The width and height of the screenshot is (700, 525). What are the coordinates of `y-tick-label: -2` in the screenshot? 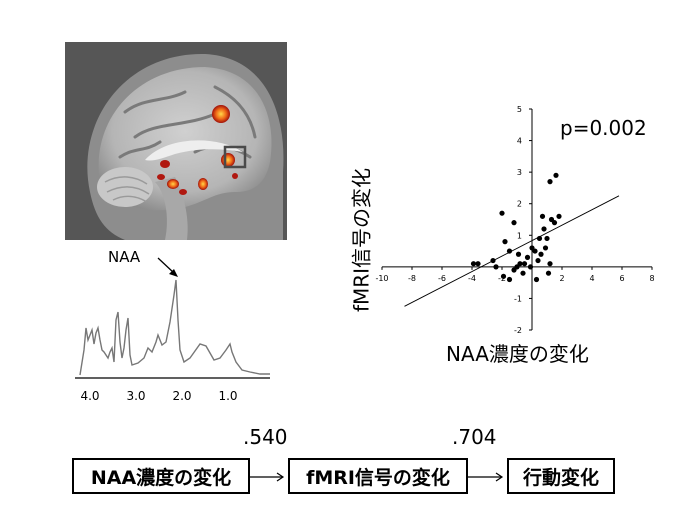 It's located at (518, 330).